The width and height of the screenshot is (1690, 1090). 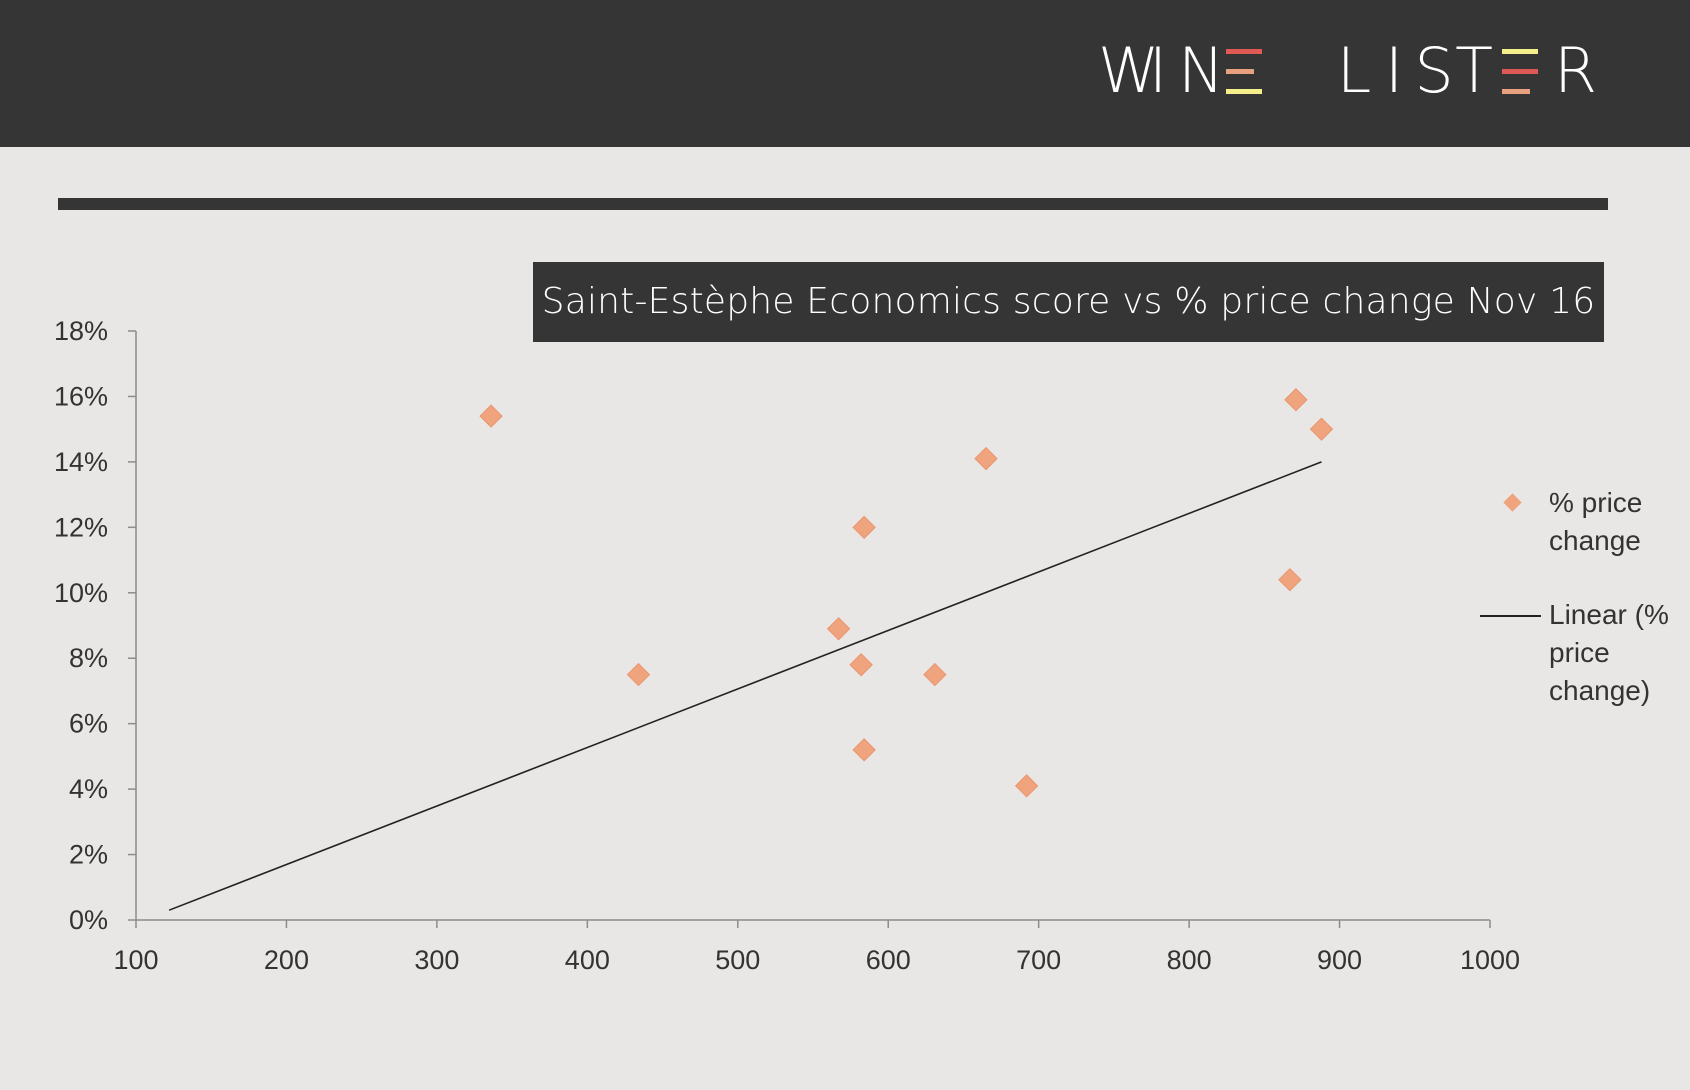 What do you see at coordinates (81, 593) in the screenshot?
I see `y-tick-label: 10%` at bounding box center [81, 593].